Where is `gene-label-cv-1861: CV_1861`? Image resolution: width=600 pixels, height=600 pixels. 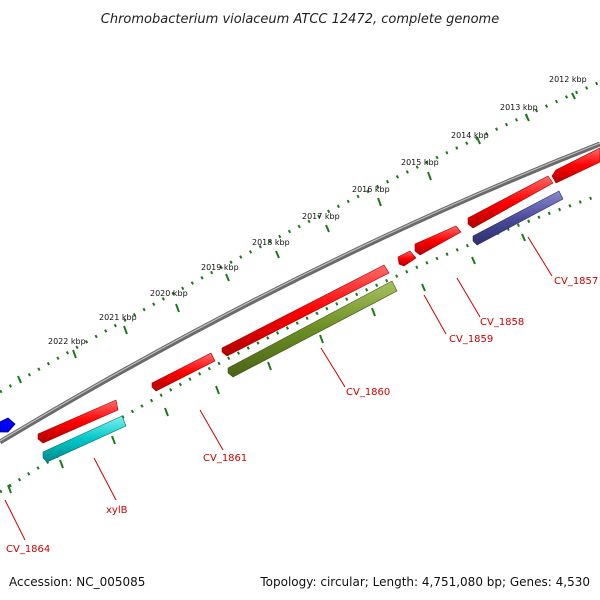 gene-label-cv-1861: CV_1861 is located at coordinates (225, 458).